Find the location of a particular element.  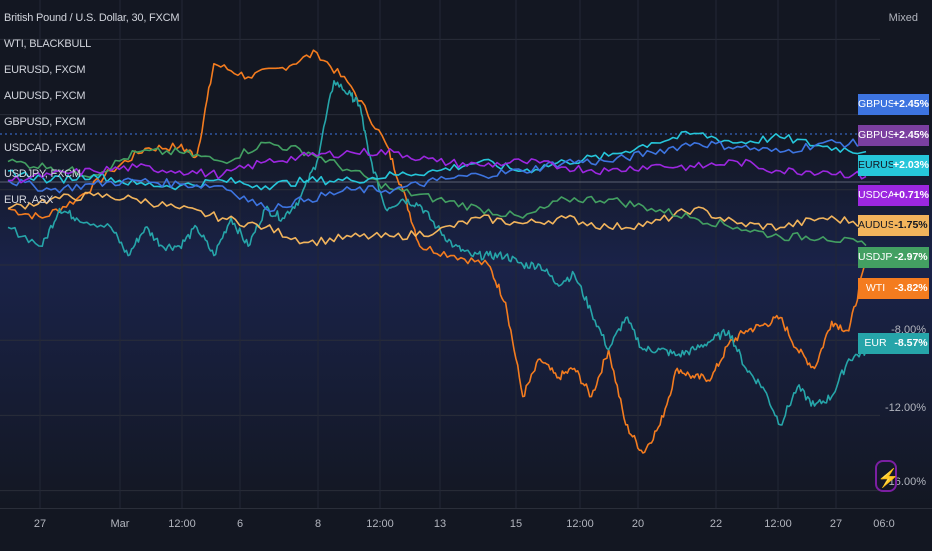

badge-symbol: EUR is located at coordinates (875, 343).